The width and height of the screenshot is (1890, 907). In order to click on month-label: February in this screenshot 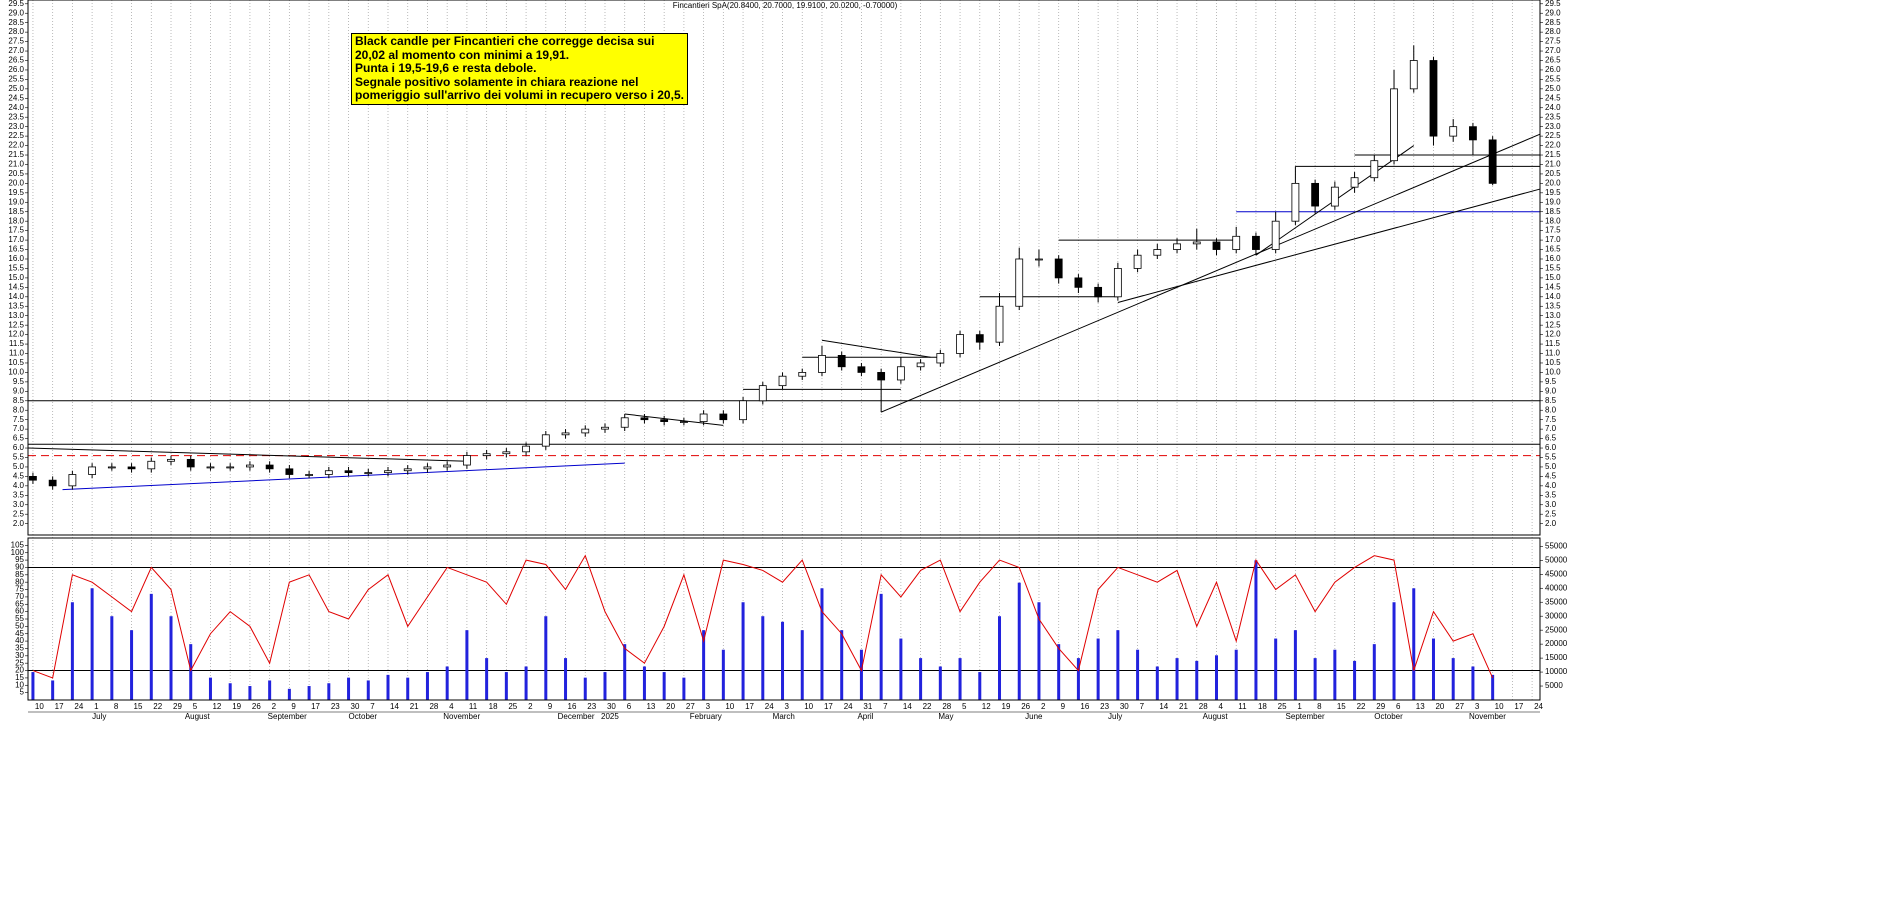, I will do `click(706, 716)`.